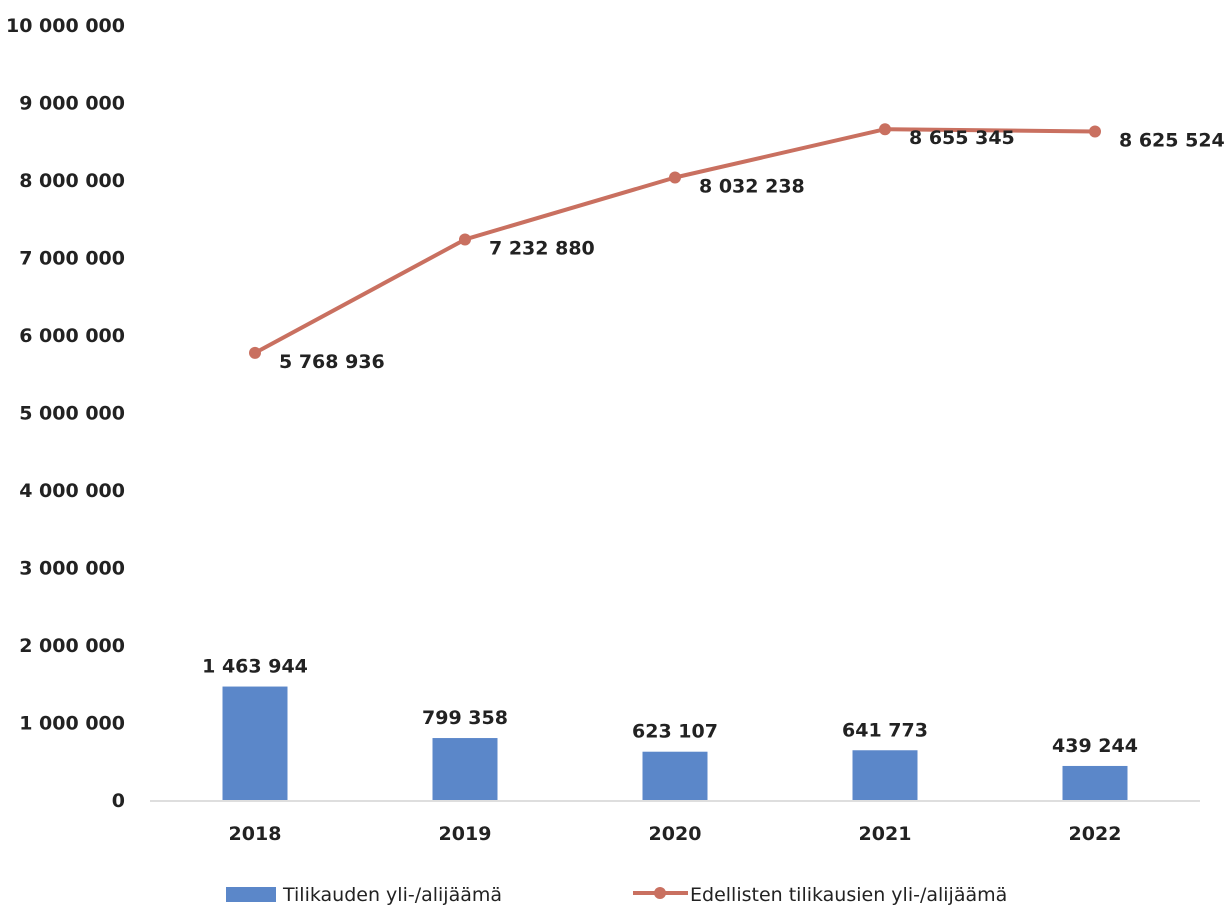 The height and width of the screenshot is (909, 1231). Describe the element at coordinates (72, 491) in the screenshot. I see `y-tick-label: 4 000 000` at that location.